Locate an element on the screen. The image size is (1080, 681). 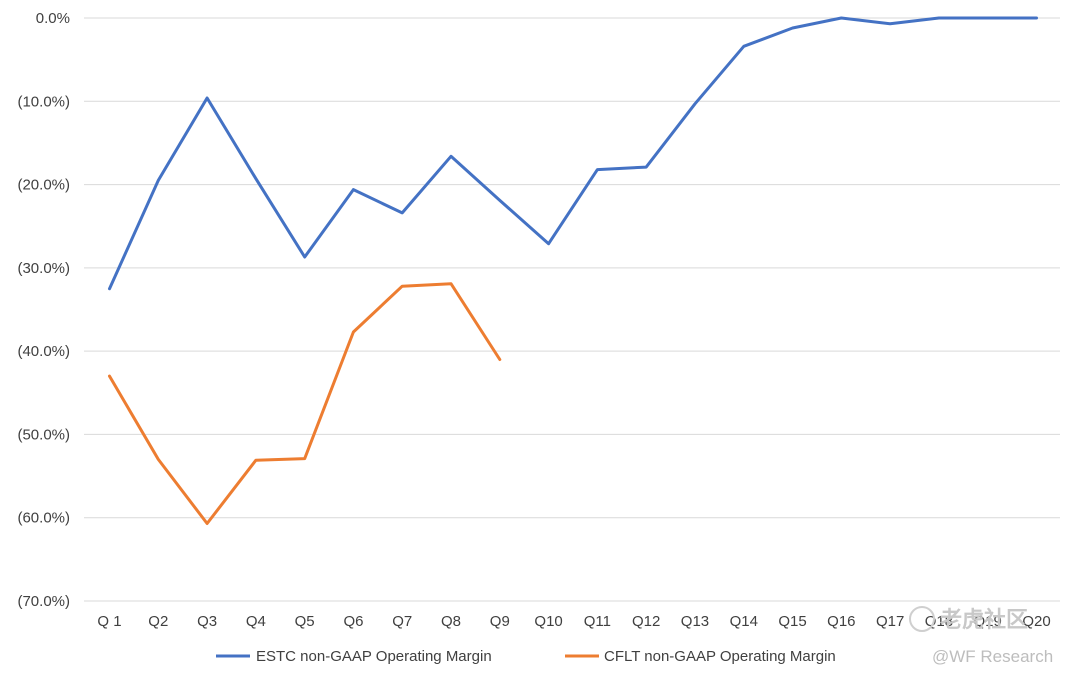
y-tick-label: (30.0%) is located at coordinates (43, 268).